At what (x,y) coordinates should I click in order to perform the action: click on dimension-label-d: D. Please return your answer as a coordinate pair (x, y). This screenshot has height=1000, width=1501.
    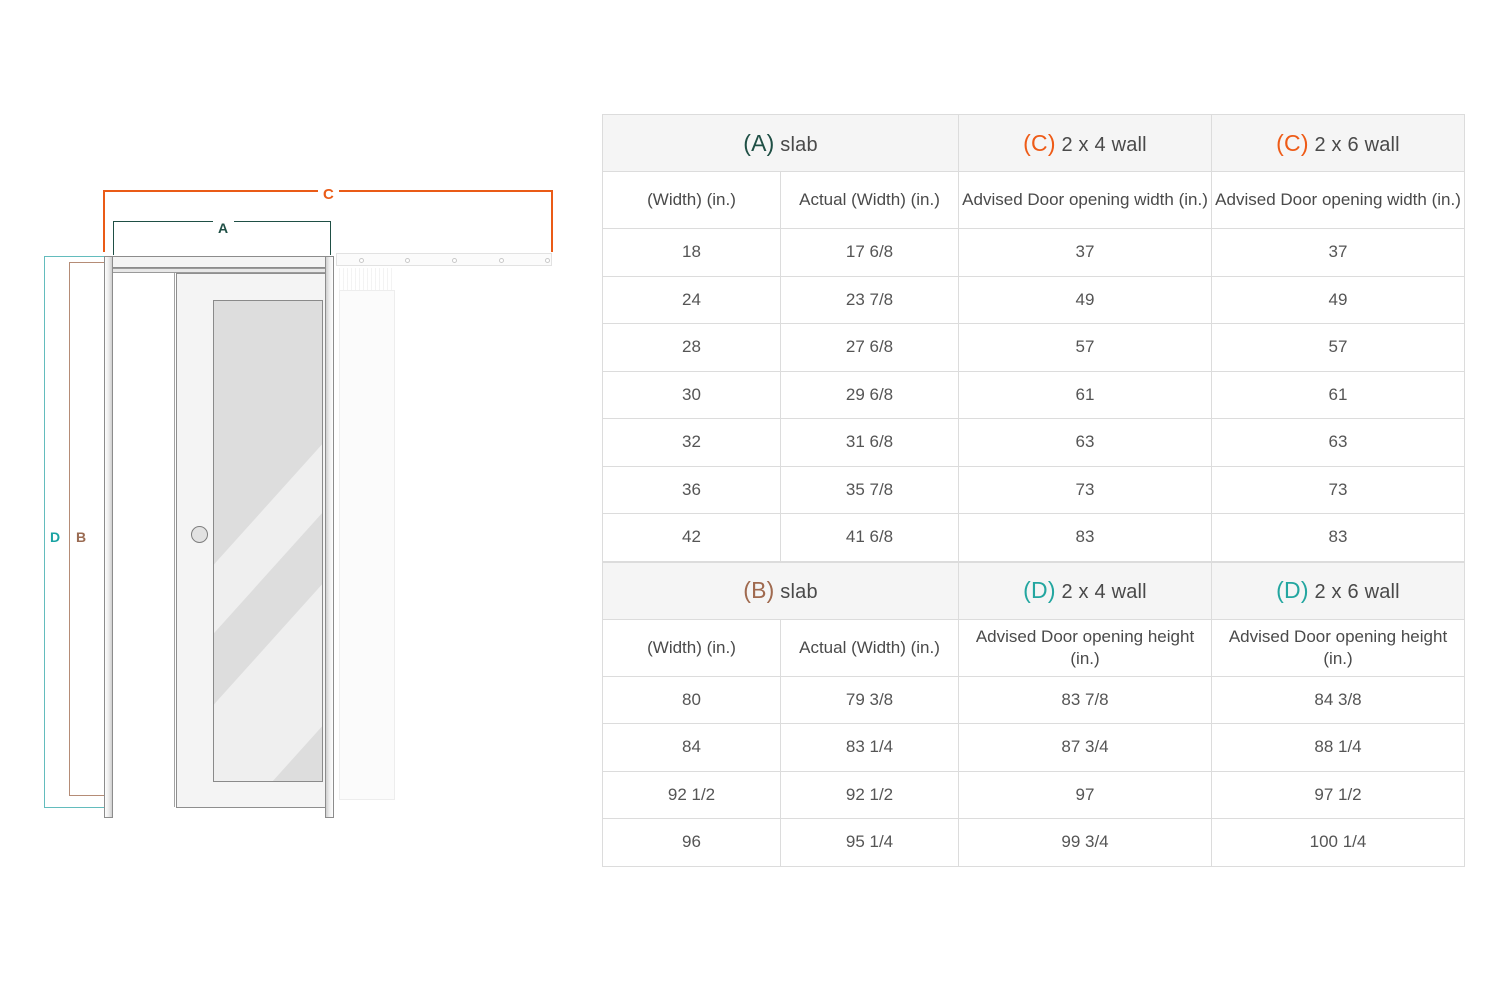
    Looking at the image, I should click on (55, 537).